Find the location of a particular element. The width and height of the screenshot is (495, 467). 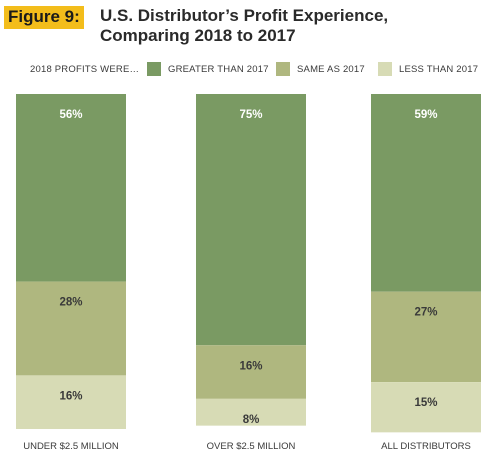

data-label-under-2-5-million-greater-than-2017: 56% is located at coordinates (70, 115).